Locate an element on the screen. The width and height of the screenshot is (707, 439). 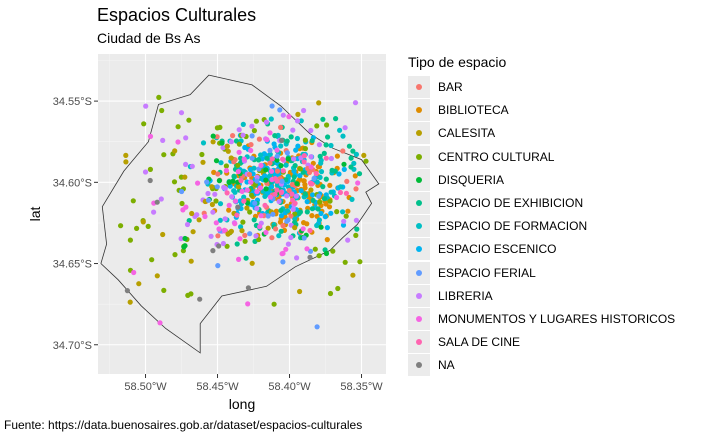
legend-label: ESPACIO DE EXHIBICION is located at coordinates (511, 203).